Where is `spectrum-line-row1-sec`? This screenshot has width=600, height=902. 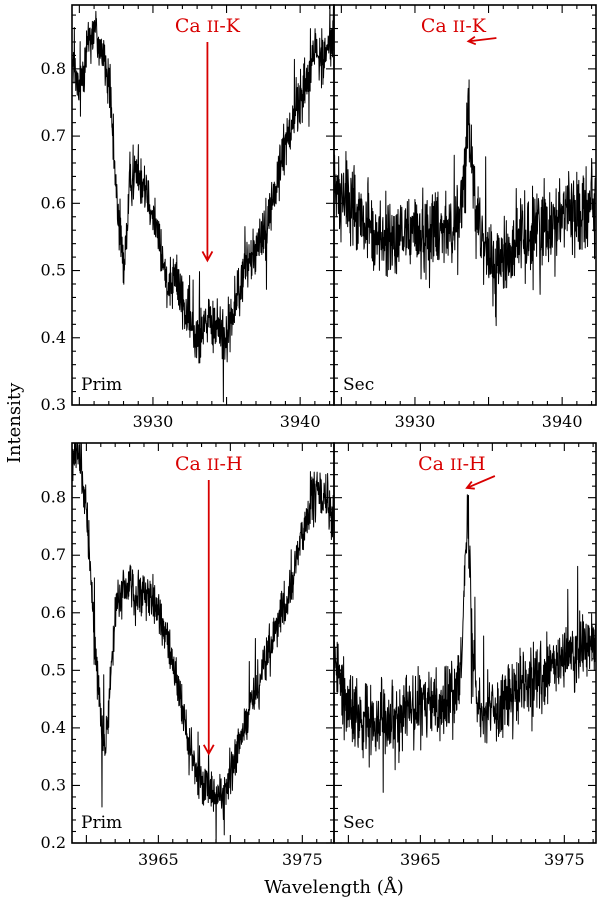 spectrum-line-row1-sec is located at coordinates (465, 643).